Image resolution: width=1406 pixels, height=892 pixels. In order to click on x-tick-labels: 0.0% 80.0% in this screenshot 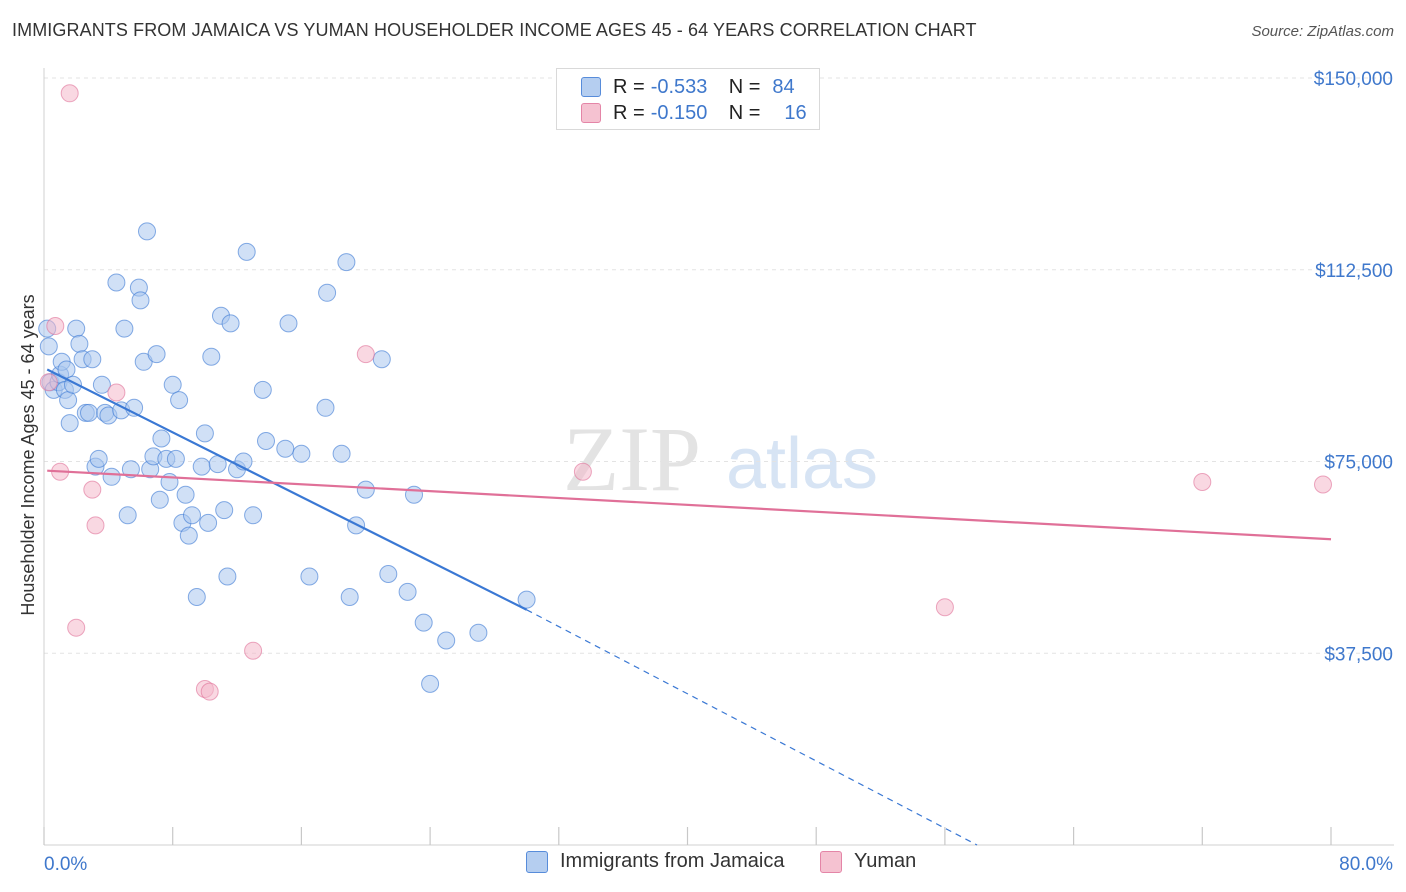, I will do `click(718, 864)`.